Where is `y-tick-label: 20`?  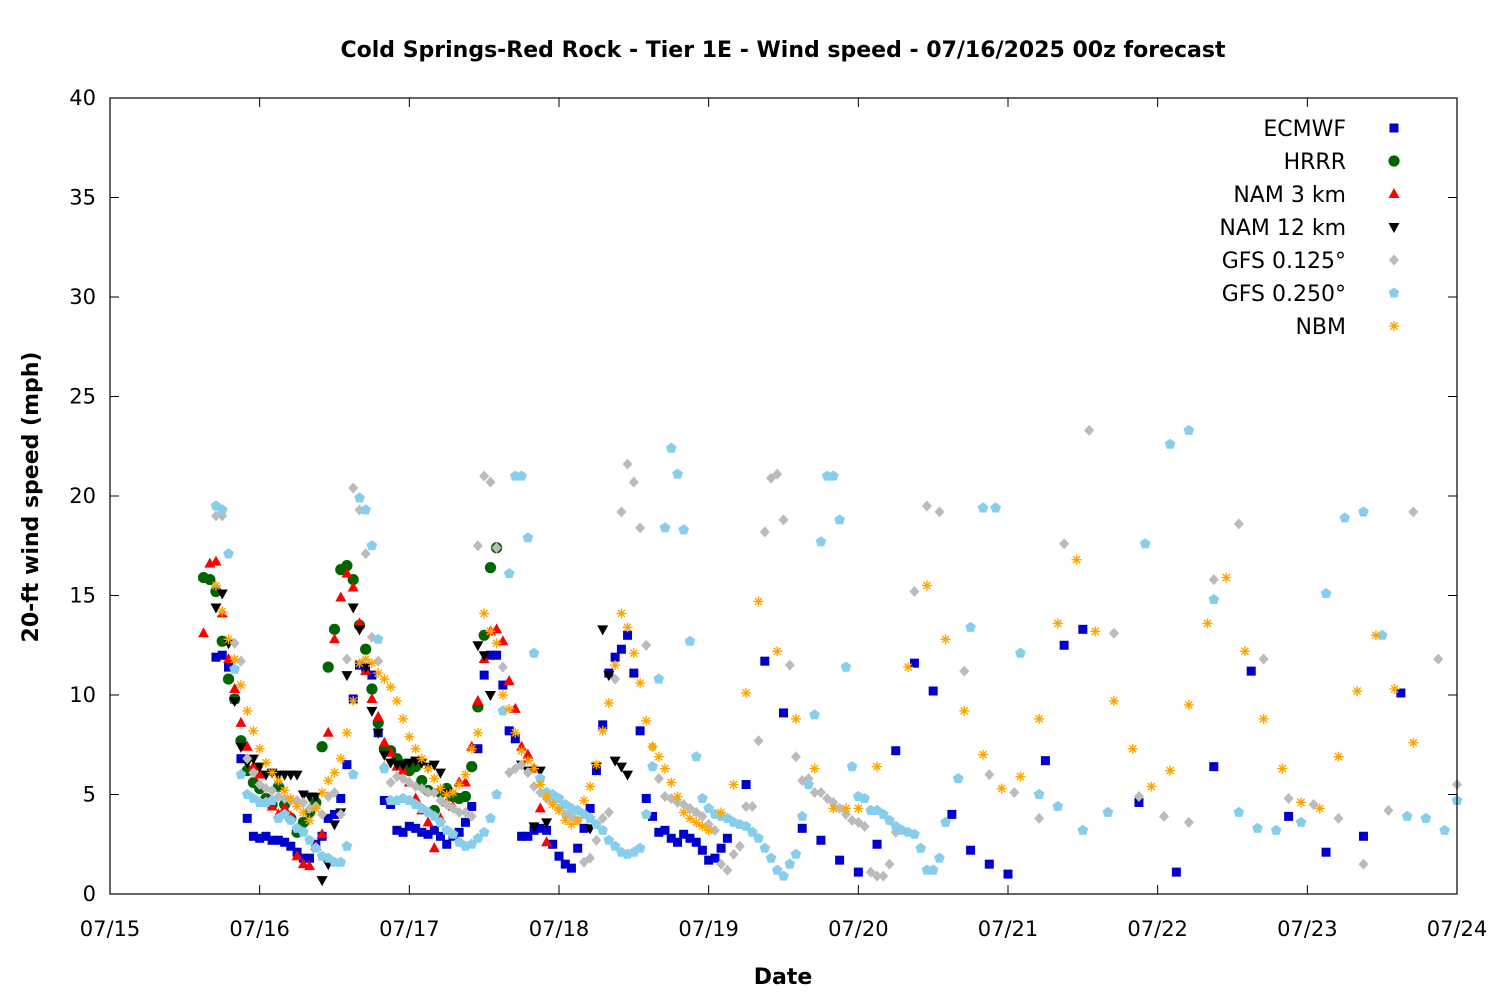
y-tick-label: 20 is located at coordinates (82, 496).